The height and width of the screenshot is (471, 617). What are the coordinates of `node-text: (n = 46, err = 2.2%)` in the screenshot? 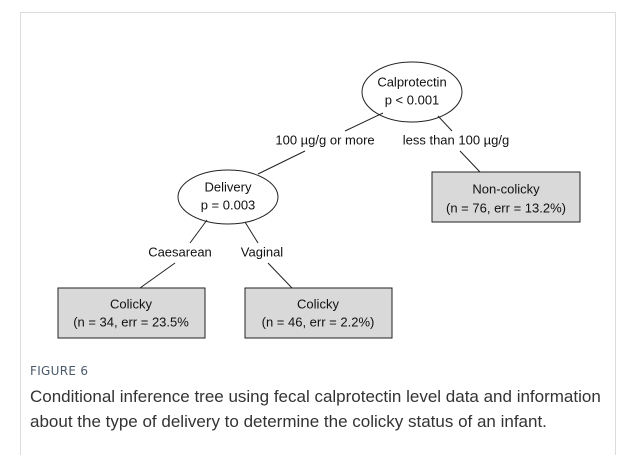 It's located at (318, 321).